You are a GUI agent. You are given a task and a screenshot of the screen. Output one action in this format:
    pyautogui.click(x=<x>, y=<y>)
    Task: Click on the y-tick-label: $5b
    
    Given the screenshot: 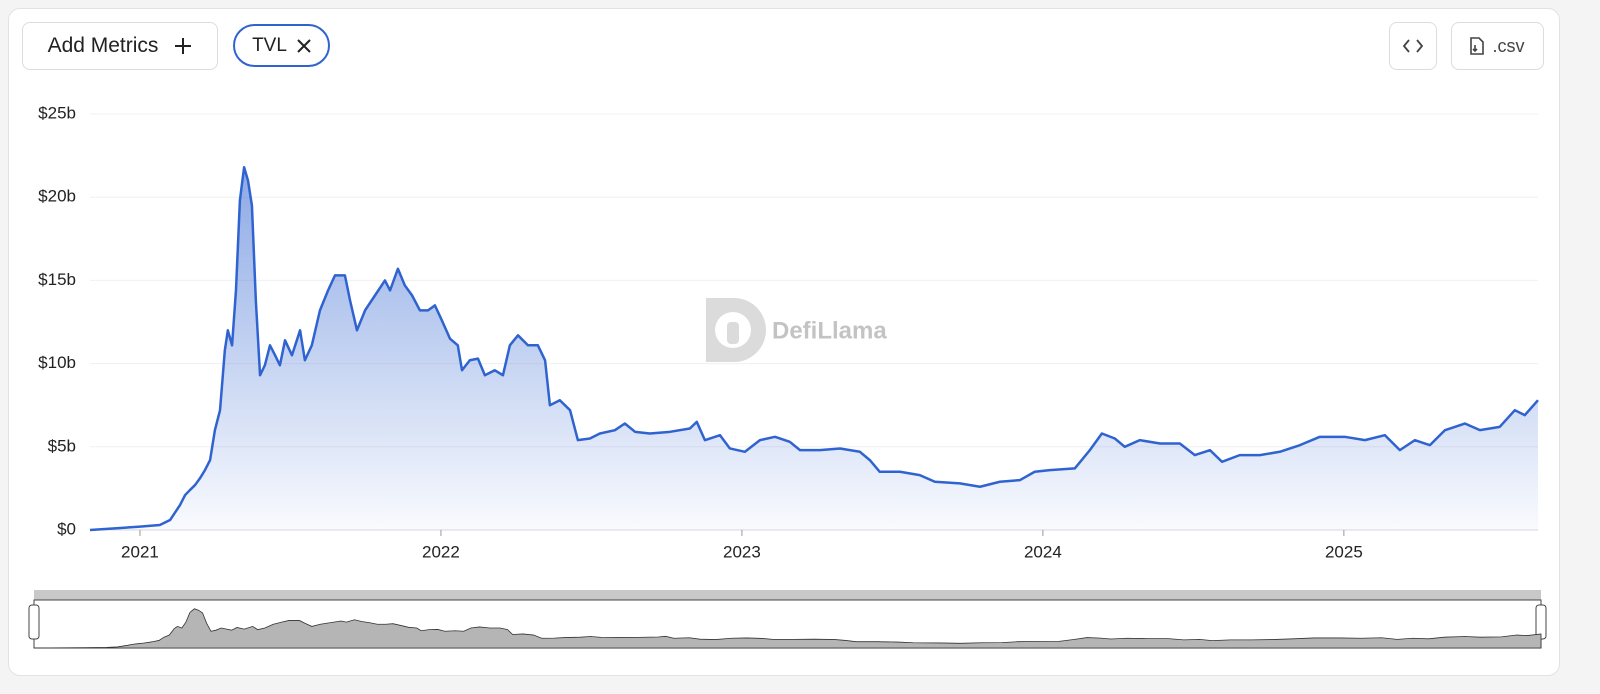 What is the action you would take?
    pyautogui.click(x=62, y=445)
    